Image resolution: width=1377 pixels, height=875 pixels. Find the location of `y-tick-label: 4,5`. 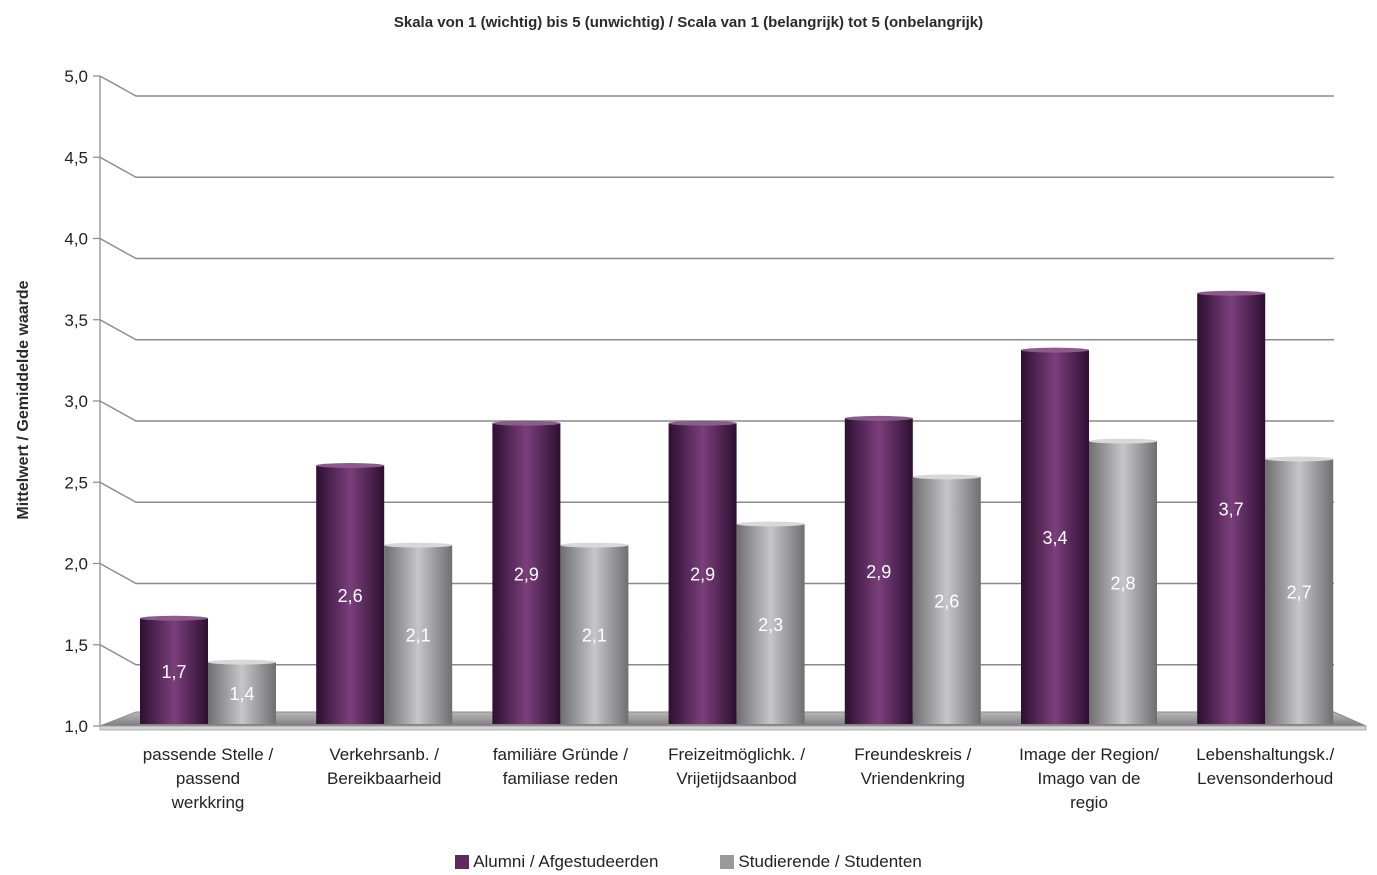

y-tick-label: 4,5 is located at coordinates (76, 157).